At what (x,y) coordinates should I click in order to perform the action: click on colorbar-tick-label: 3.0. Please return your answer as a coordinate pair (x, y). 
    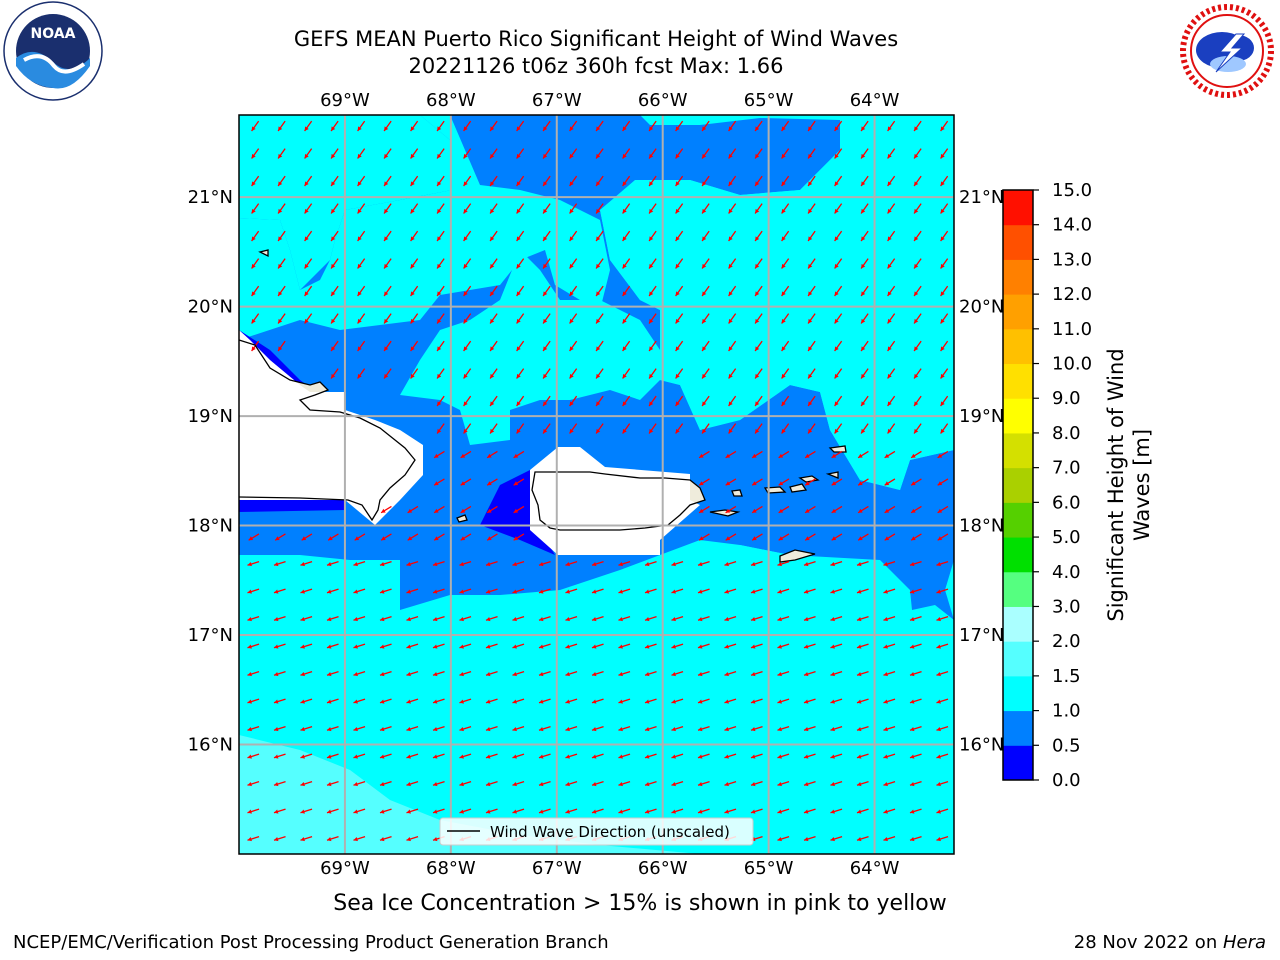
    Looking at the image, I should click on (1066, 606).